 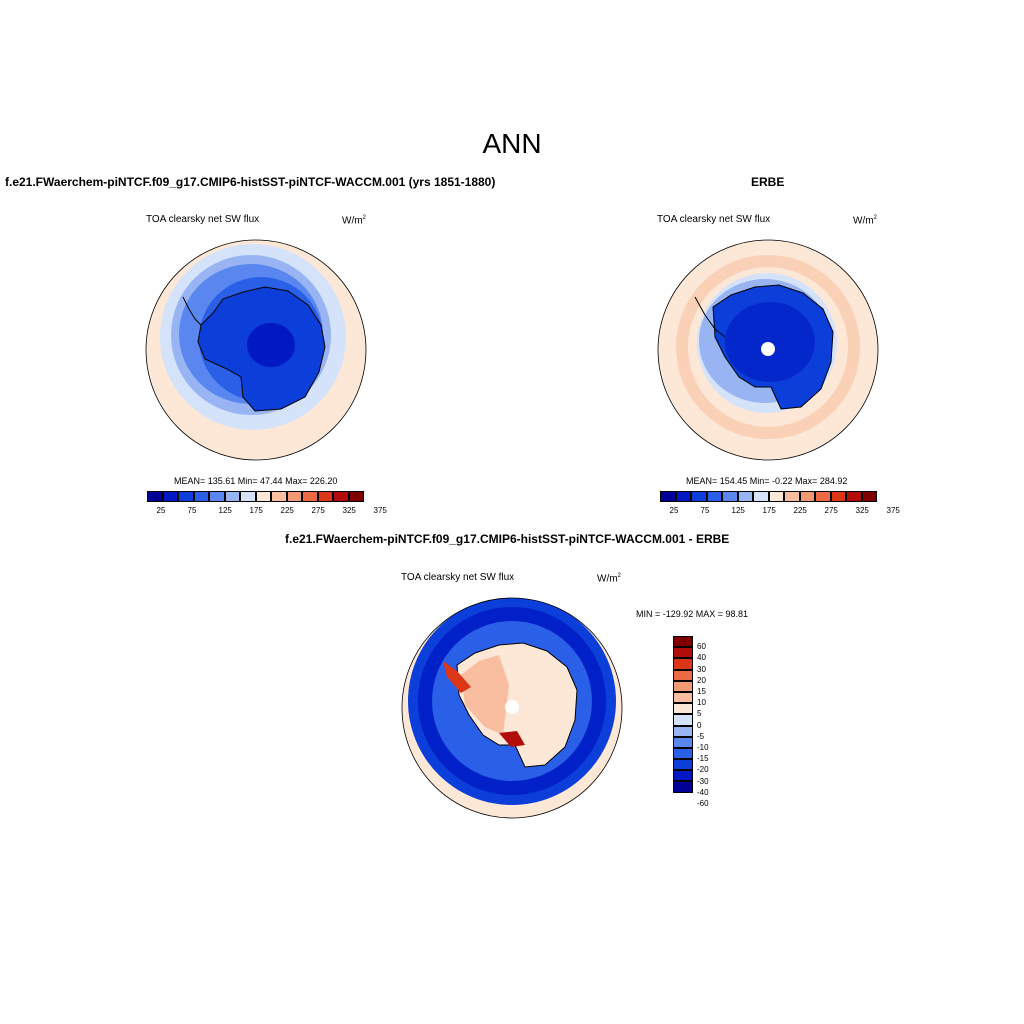 I want to click on panel1-polar-map, so click(x=256, y=350).